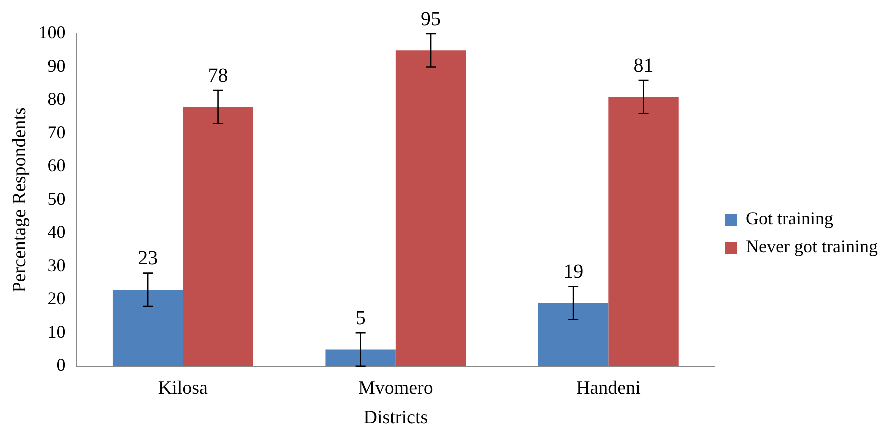  Describe the element at coordinates (396, 418) in the screenshot. I see `x-axis-title: Districts` at that location.